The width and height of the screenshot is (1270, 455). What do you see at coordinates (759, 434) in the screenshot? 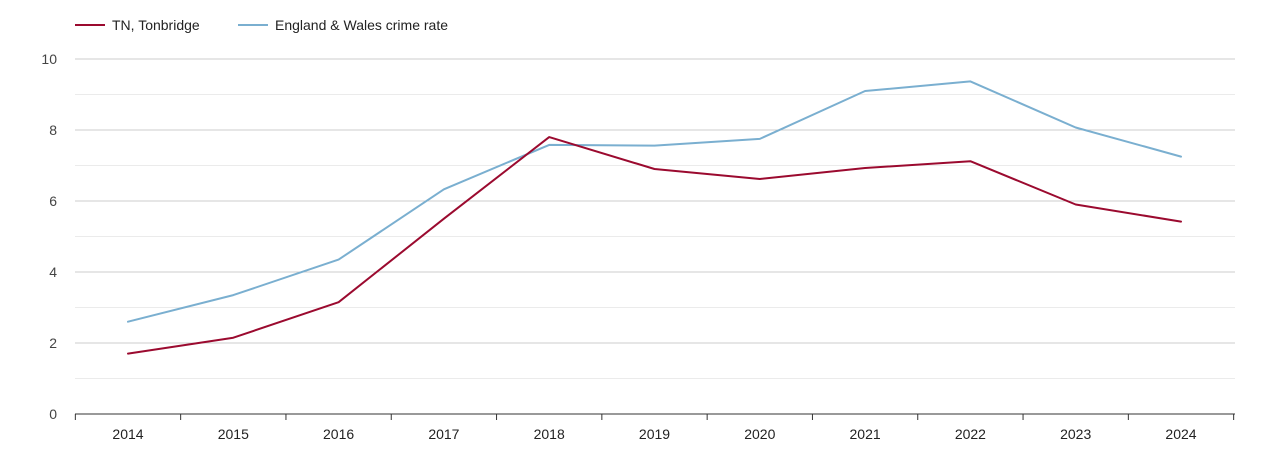
I see `x-tick-label-2020: 2020` at bounding box center [759, 434].